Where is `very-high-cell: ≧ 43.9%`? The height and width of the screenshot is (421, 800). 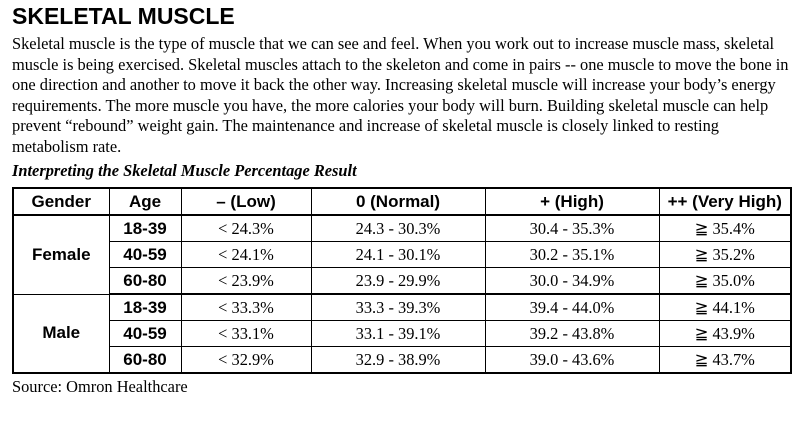 very-high-cell: ≧ 43.9% is located at coordinates (725, 333).